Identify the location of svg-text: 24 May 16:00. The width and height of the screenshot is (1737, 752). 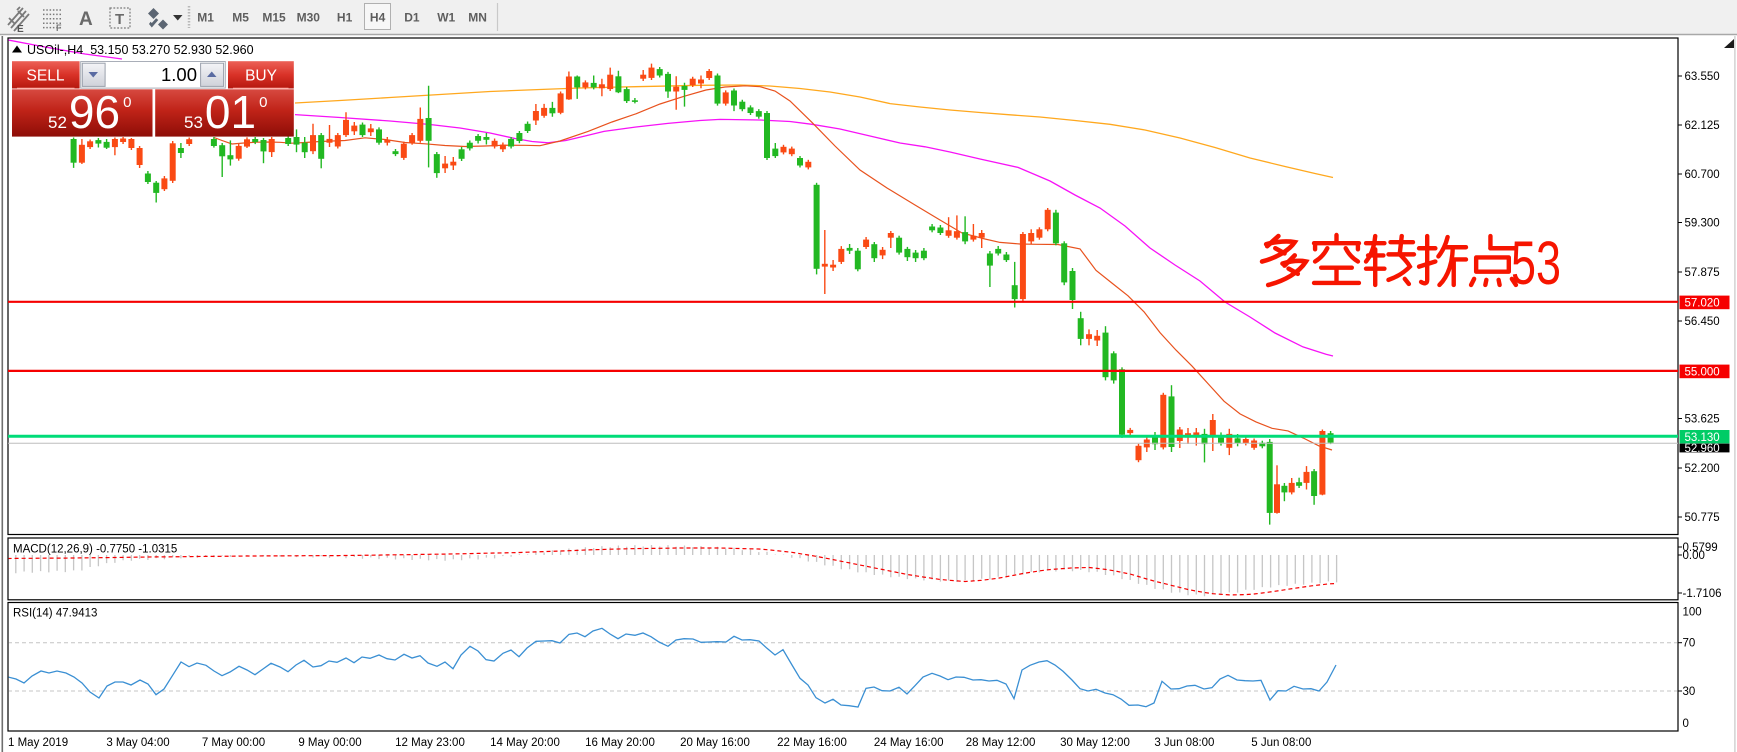
(909, 743).